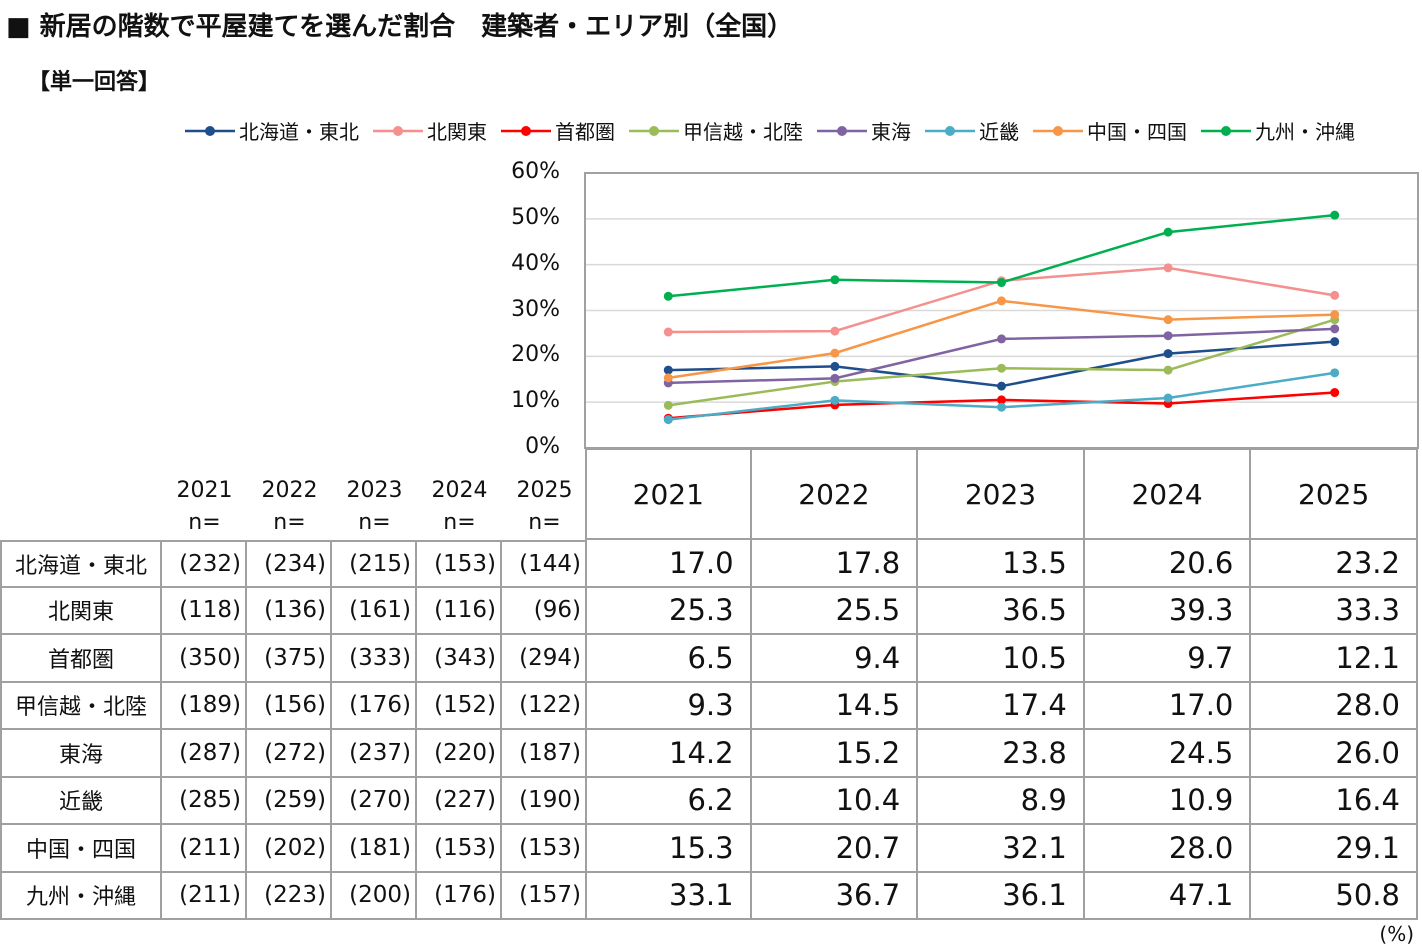  Describe the element at coordinates (535, 355) in the screenshot. I see `y-tick-label: 20%` at that location.